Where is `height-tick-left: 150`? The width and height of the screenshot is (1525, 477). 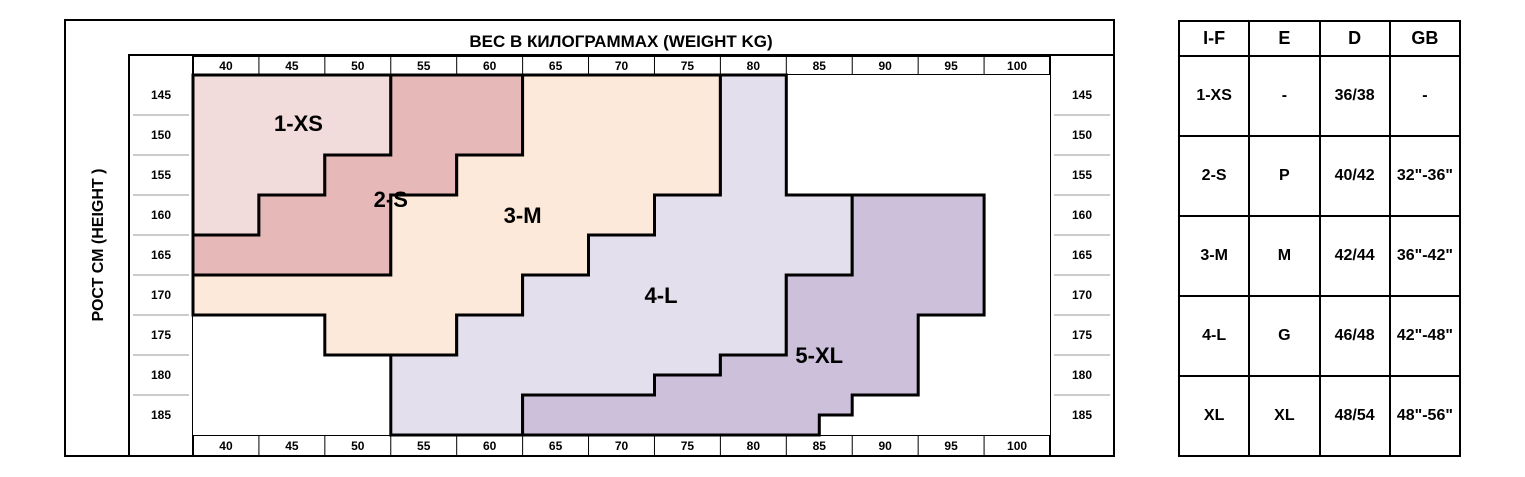 height-tick-left: 150 is located at coordinates (161, 135).